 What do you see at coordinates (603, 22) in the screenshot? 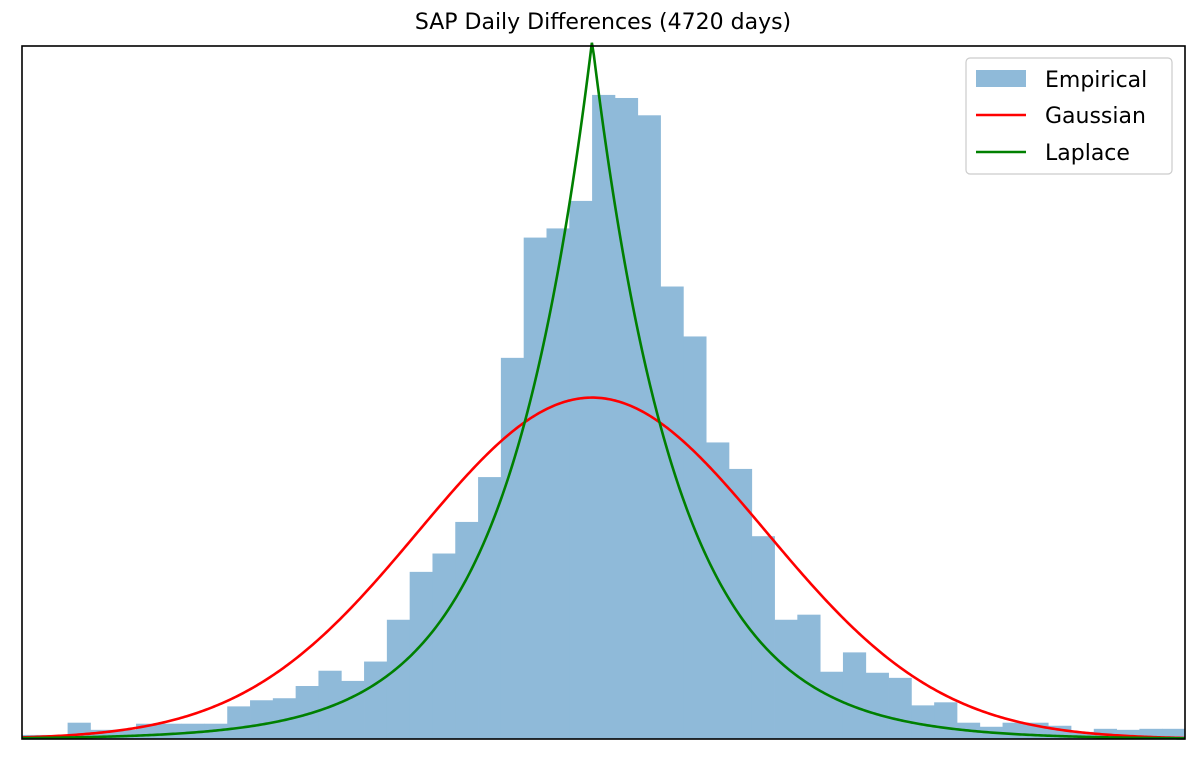
I see `chart-title: SAP Daily Differences (4720 days)` at bounding box center [603, 22].